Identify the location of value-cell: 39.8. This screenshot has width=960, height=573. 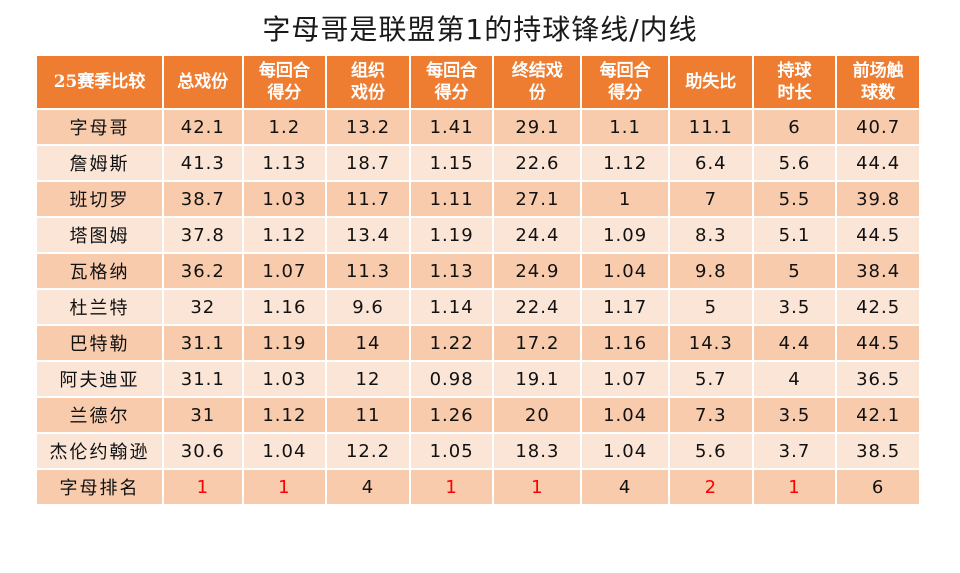
(878, 199).